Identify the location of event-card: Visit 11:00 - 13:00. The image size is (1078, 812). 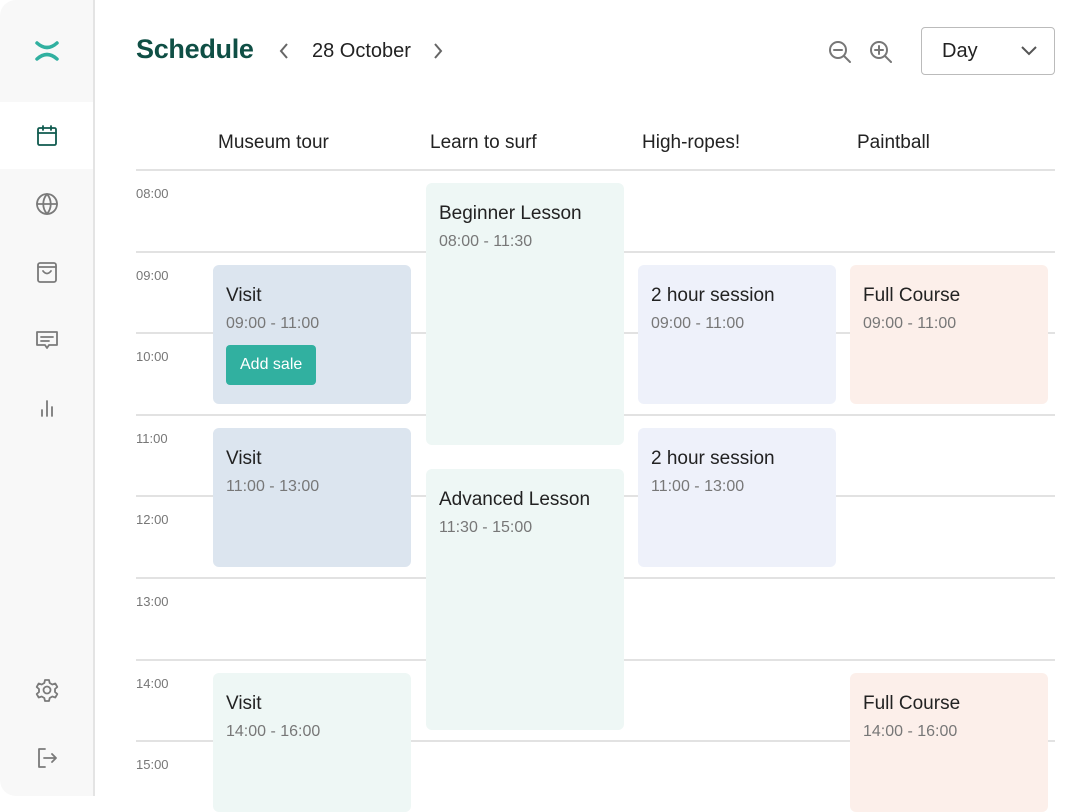
(312, 497).